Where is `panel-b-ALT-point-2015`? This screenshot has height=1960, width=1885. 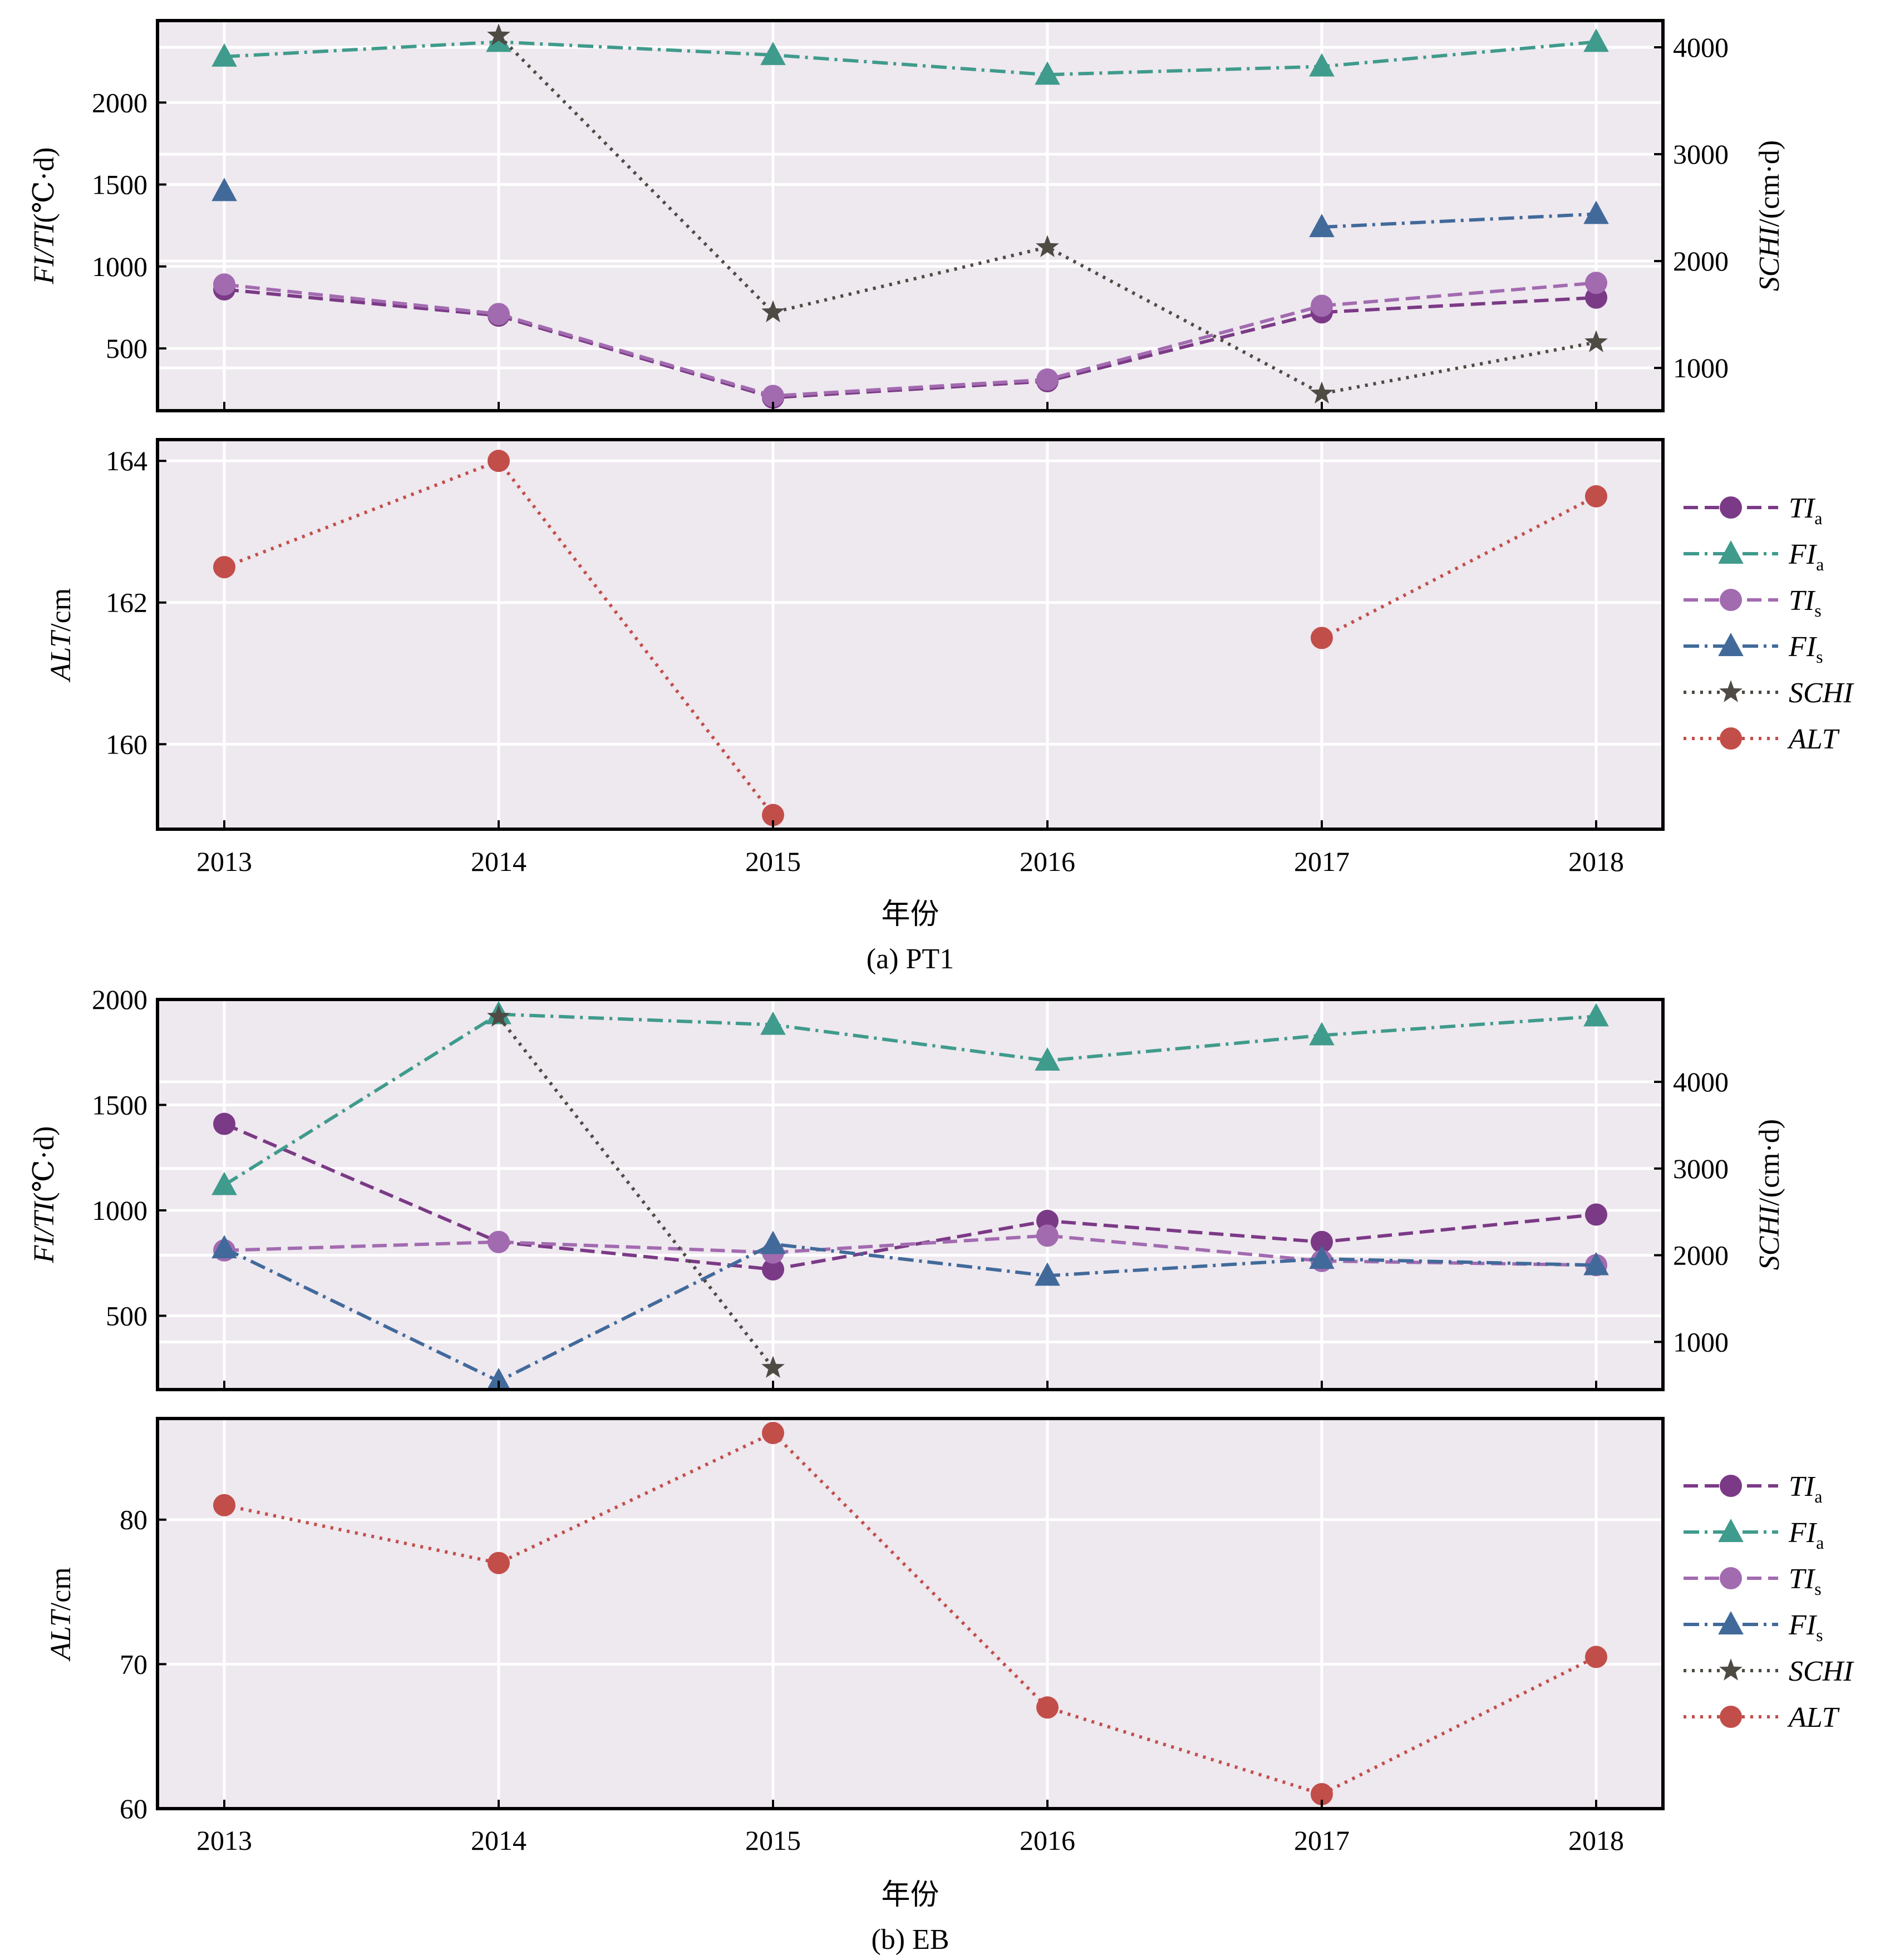
panel-b-ALT-point-2015 is located at coordinates (773, 1432).